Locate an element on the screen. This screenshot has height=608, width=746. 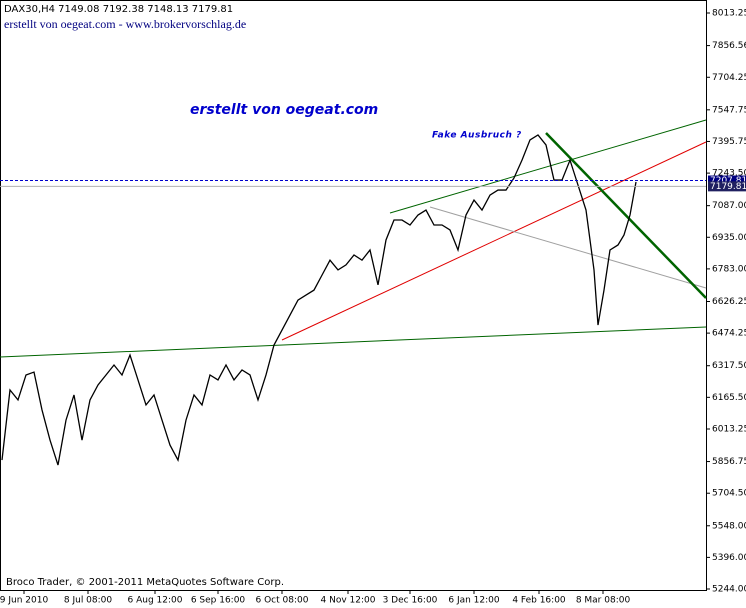
y-tick-label: 7087.00 is located at coordinates (729, 206).